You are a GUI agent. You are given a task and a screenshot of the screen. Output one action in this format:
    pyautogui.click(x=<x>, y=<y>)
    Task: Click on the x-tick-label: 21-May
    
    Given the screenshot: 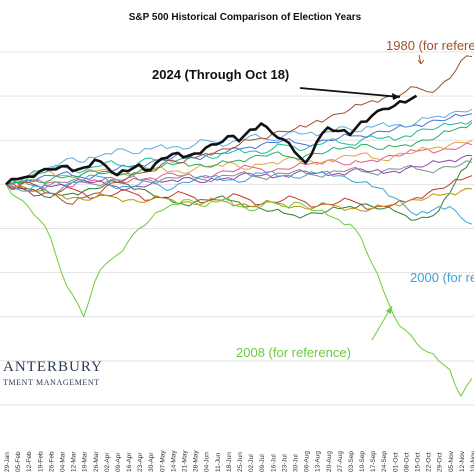 What is the action you would take?
    pyautogui.click(x=185, y=461)
    